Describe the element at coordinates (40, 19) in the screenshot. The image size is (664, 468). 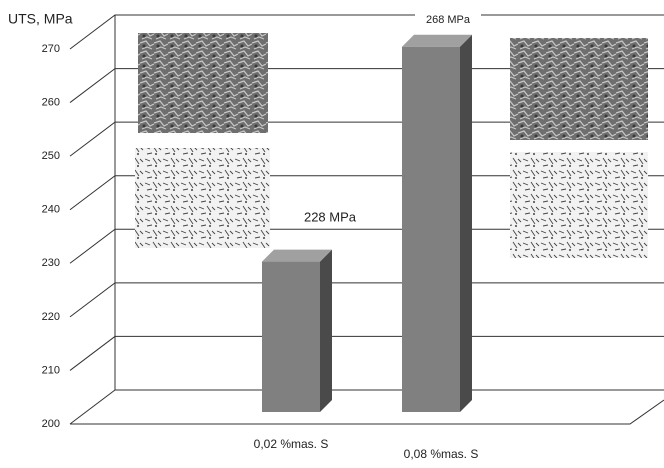
I see `y-axis-label: UTS, MPa` at that location.